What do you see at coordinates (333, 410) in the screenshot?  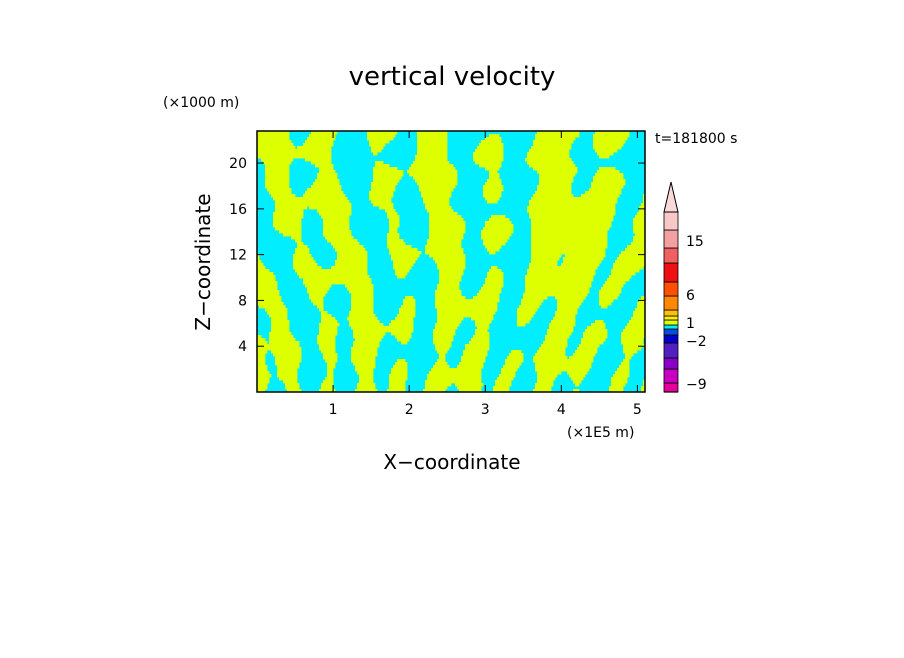 I see `x-tick-label: 1` at bounding box center [333, 410].